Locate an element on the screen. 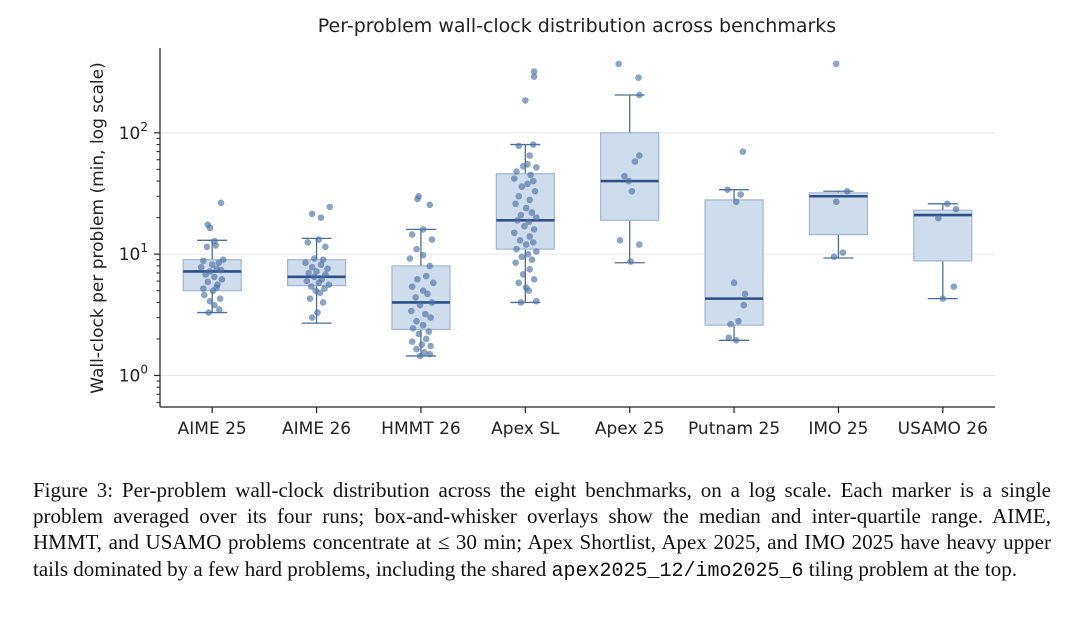  y-tick-label: 100 is located at coordinates (133, 374).